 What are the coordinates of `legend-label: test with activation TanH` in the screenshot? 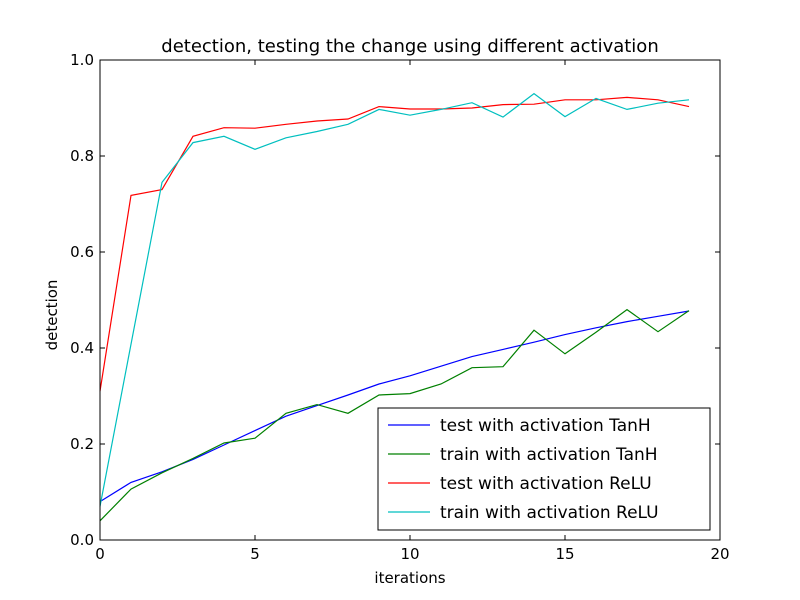 It's located at (545, 426).